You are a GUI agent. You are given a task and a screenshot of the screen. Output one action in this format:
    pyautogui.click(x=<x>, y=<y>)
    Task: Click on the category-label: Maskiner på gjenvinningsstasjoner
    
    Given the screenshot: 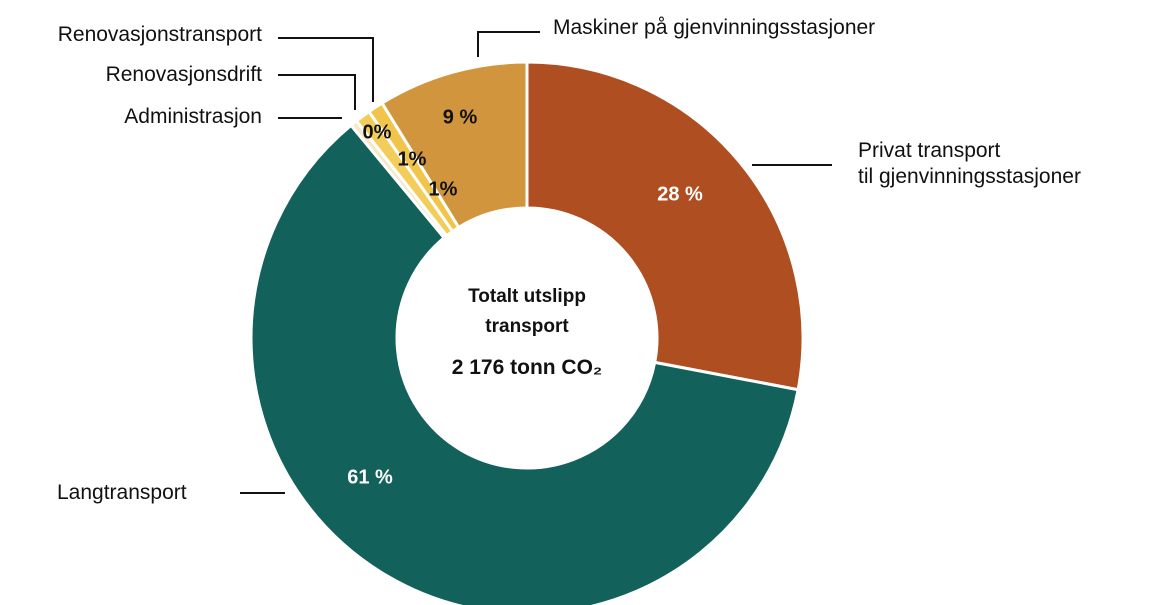 What is the action you would take?
    pyautogui.click(x=714, y=27)
    